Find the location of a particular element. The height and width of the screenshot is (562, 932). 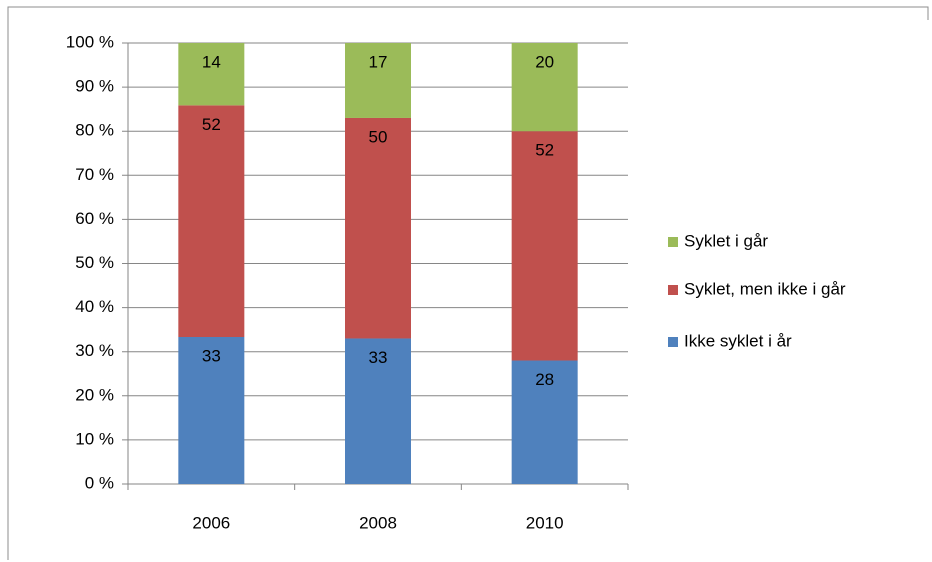

data-label: 20 is located at coordinates (544, 61).